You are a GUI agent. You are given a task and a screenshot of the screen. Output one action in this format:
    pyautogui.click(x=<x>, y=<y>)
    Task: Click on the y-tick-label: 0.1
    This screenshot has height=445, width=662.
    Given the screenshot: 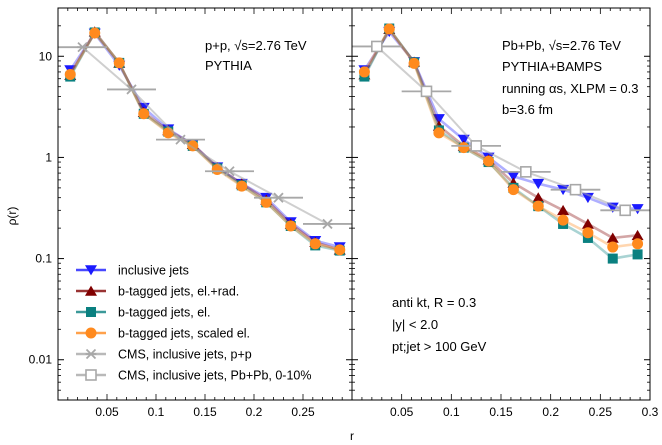 What is the action you would take?
    pyautogui.click(x=43, y=259)
    